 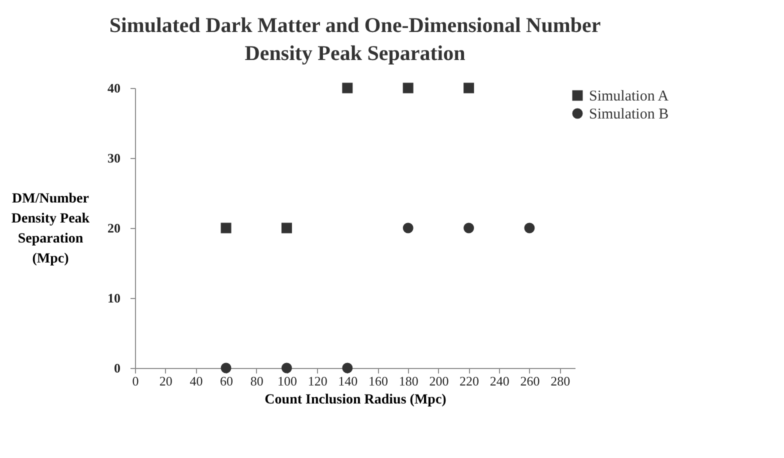 What do you see at coordinates (135, 381) in the screenshot?
I see `x-tick-label: 0` at bounding box center [135, 381].